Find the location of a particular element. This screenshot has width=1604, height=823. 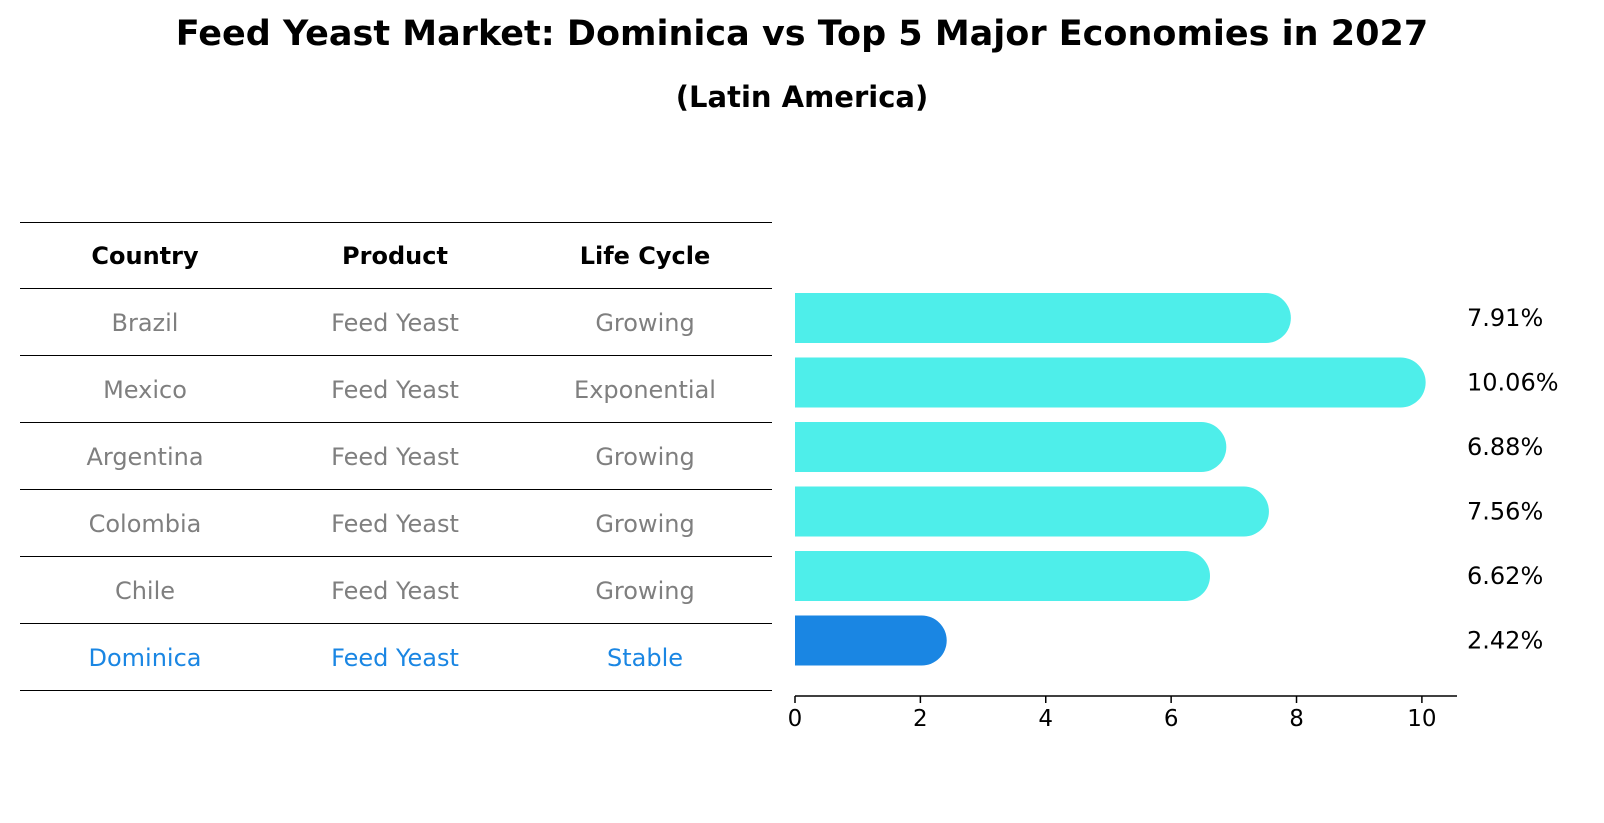

value-label: 6.88% is located at coordinates (1505, 447).